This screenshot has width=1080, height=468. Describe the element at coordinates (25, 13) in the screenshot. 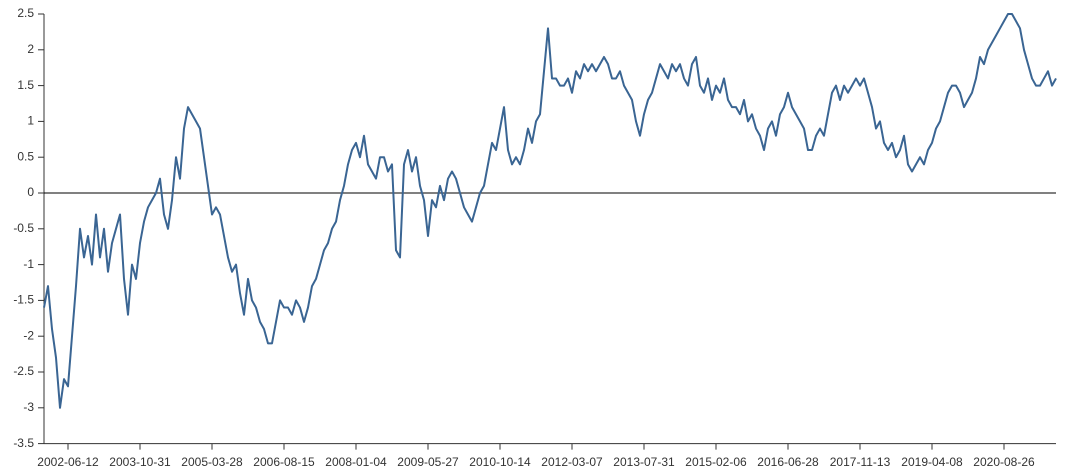

I see `y-tick-label: 2.5` at that location.